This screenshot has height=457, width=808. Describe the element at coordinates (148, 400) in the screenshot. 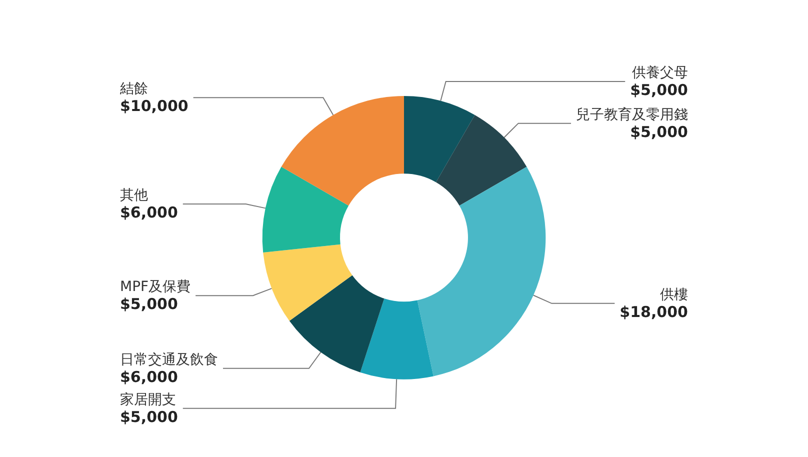

I see `slice-label: 家居開支` at that location.